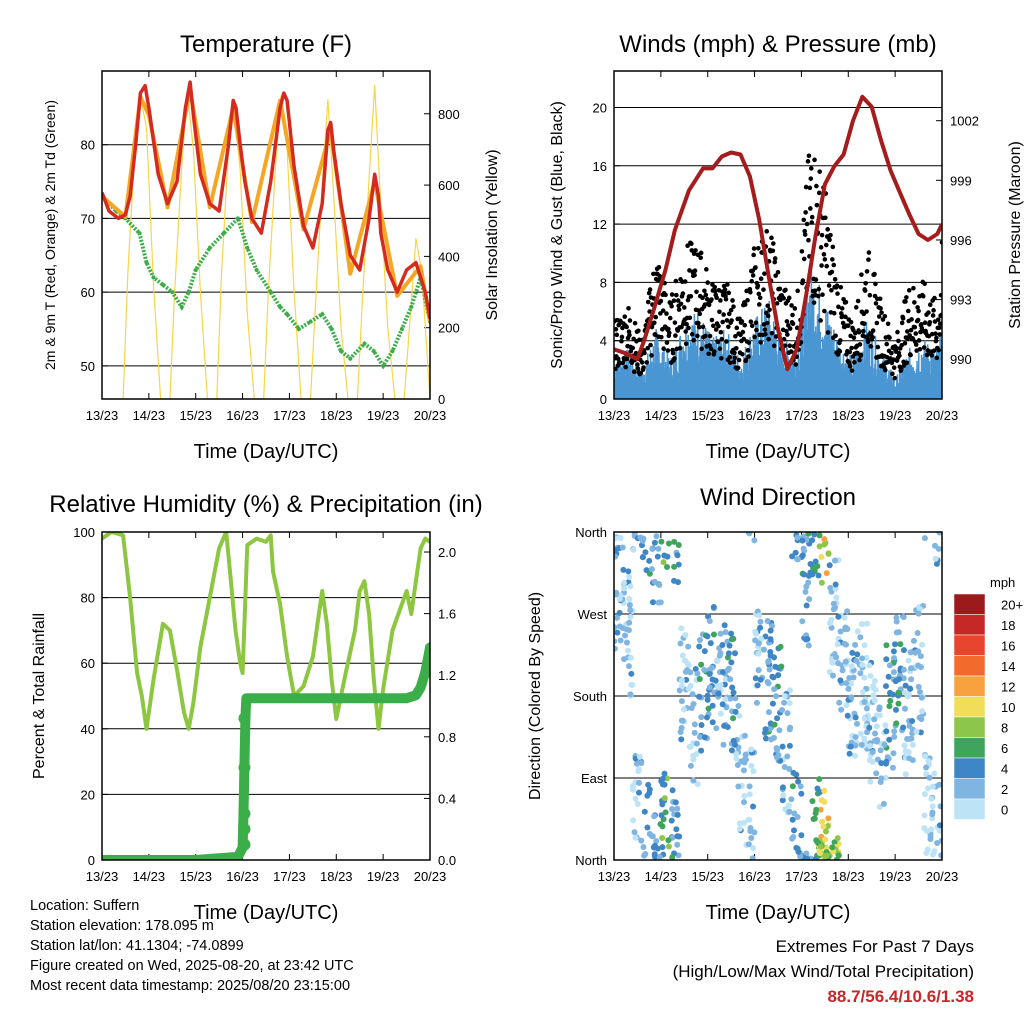  Describe the element at coordinates (1002, 582) in the screenshot. I see `legend-title: mph` at that location.